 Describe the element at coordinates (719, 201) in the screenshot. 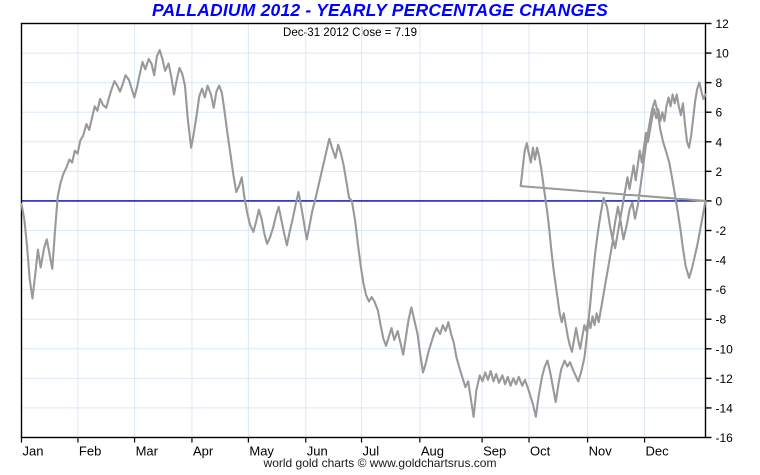

I see `y-tick-label: 0` at that location.